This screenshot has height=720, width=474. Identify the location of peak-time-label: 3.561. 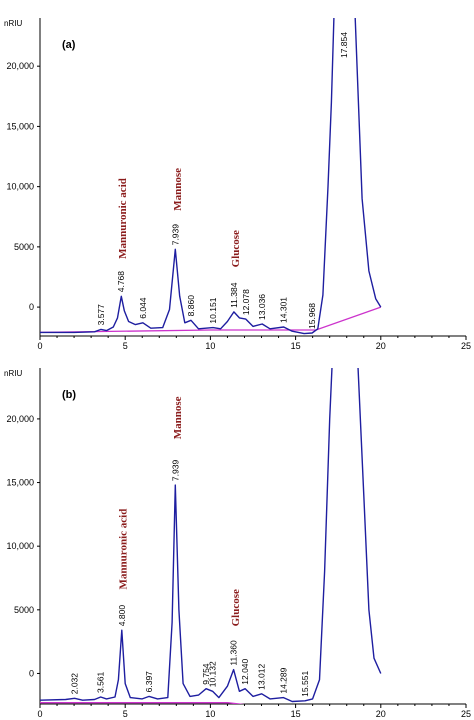
(101, 682).